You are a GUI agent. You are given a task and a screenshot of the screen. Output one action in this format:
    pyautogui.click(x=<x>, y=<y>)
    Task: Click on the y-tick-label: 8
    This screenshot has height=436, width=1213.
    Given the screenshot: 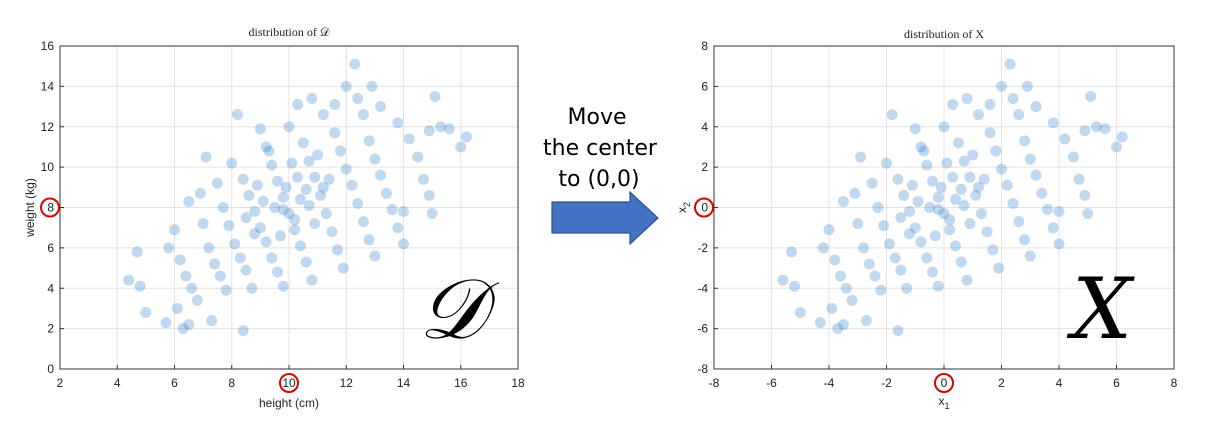 What is the action you would take?
    pyautogui.click(x=704, y=46)
    